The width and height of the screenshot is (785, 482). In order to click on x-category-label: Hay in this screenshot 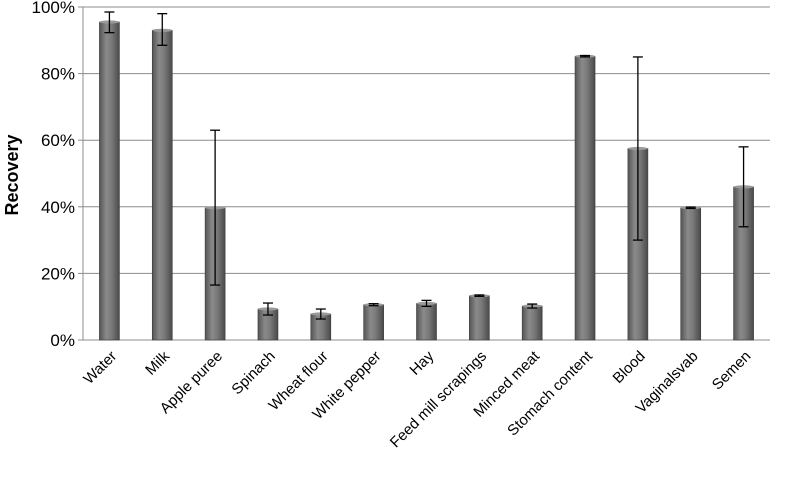, I will do `click(421, 362)`.